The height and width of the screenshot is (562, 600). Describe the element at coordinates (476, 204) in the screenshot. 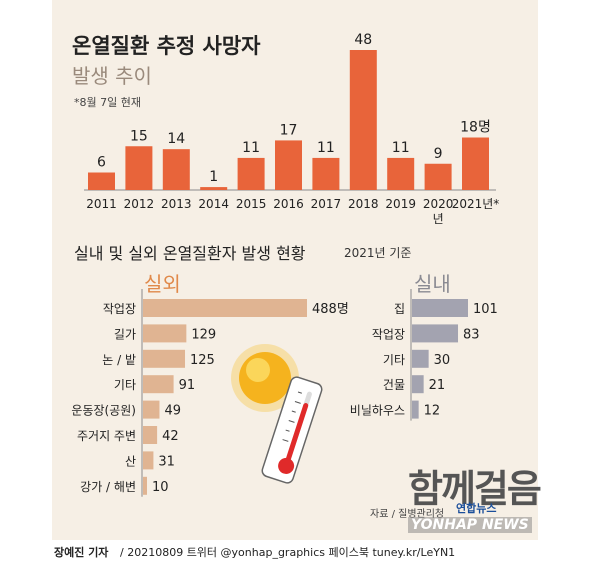

I see `x-tick-label: 2021년*` at that location.